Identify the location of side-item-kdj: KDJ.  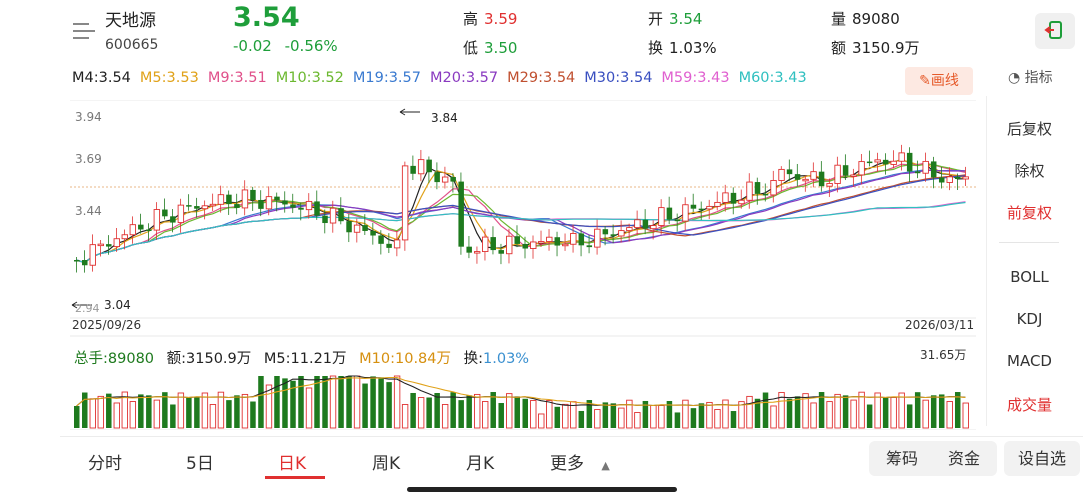
(1029, 319).